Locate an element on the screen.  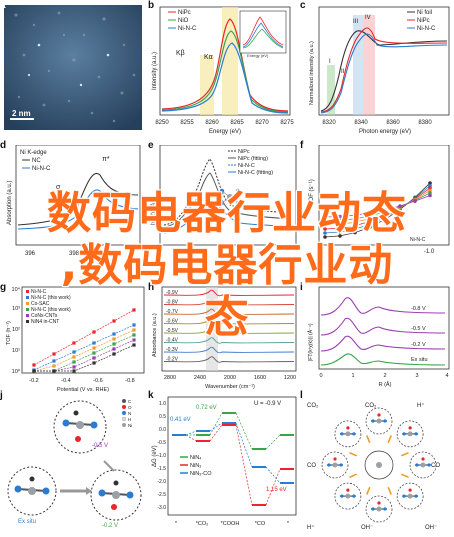
molecule-j-right is located at coordinates (116, 495).